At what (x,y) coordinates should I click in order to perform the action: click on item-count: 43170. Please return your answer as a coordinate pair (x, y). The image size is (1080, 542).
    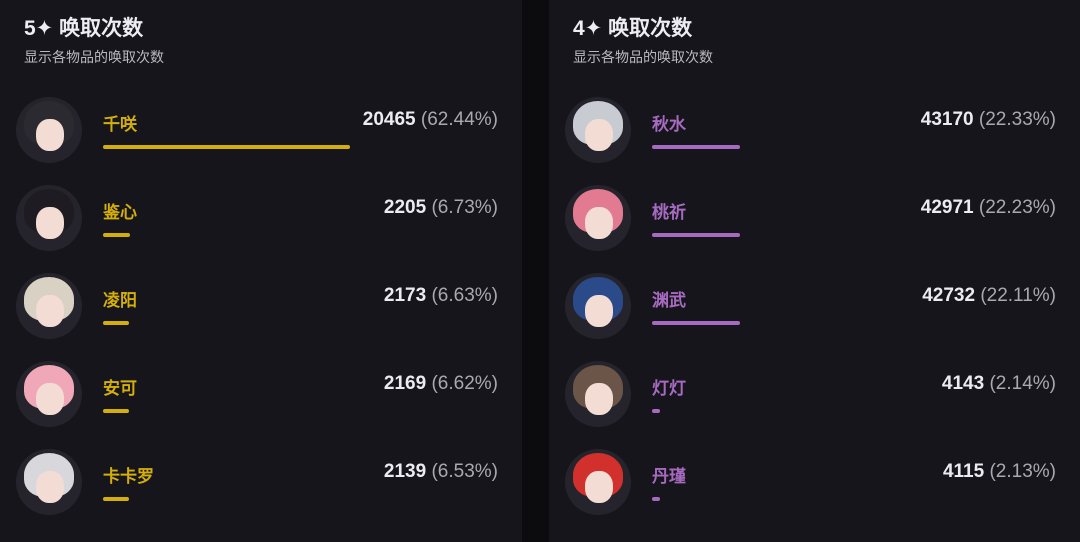
    Looking at the image, I should click on (947, 119).